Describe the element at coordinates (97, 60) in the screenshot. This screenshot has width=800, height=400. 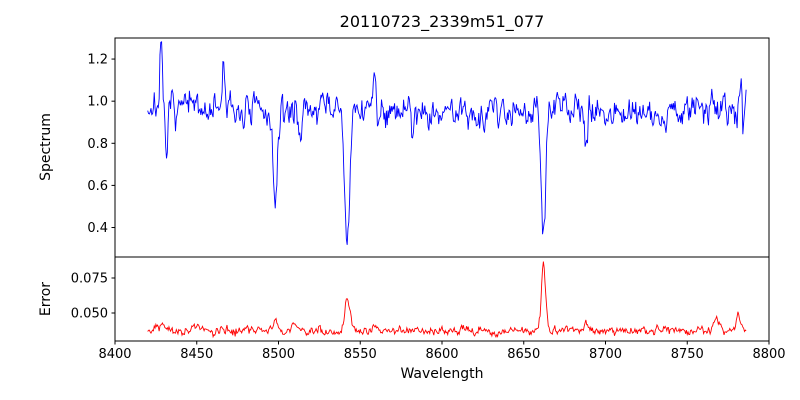
I see `spectrum-y-tick-label: 1.2` at that location.